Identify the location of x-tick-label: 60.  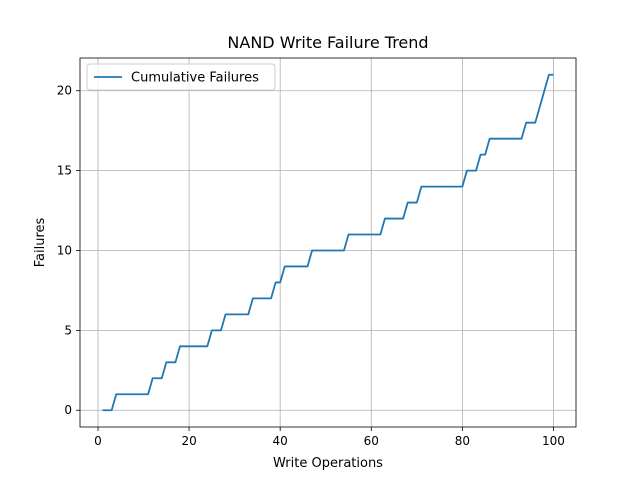
(371, 441).